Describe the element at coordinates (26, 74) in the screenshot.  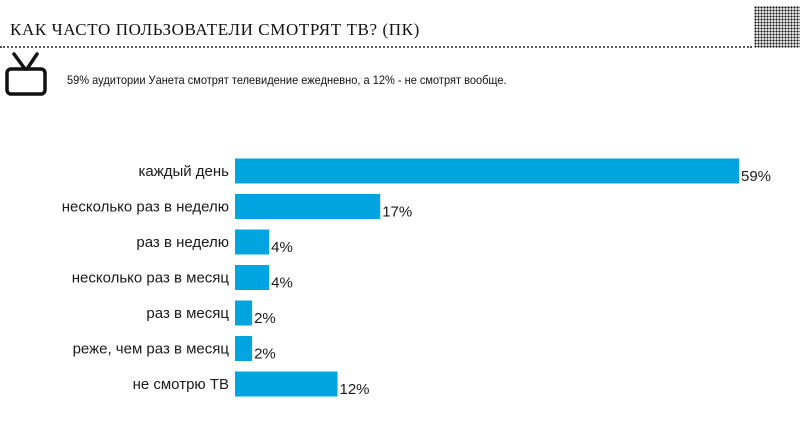
I see `tv-icon` at that location.